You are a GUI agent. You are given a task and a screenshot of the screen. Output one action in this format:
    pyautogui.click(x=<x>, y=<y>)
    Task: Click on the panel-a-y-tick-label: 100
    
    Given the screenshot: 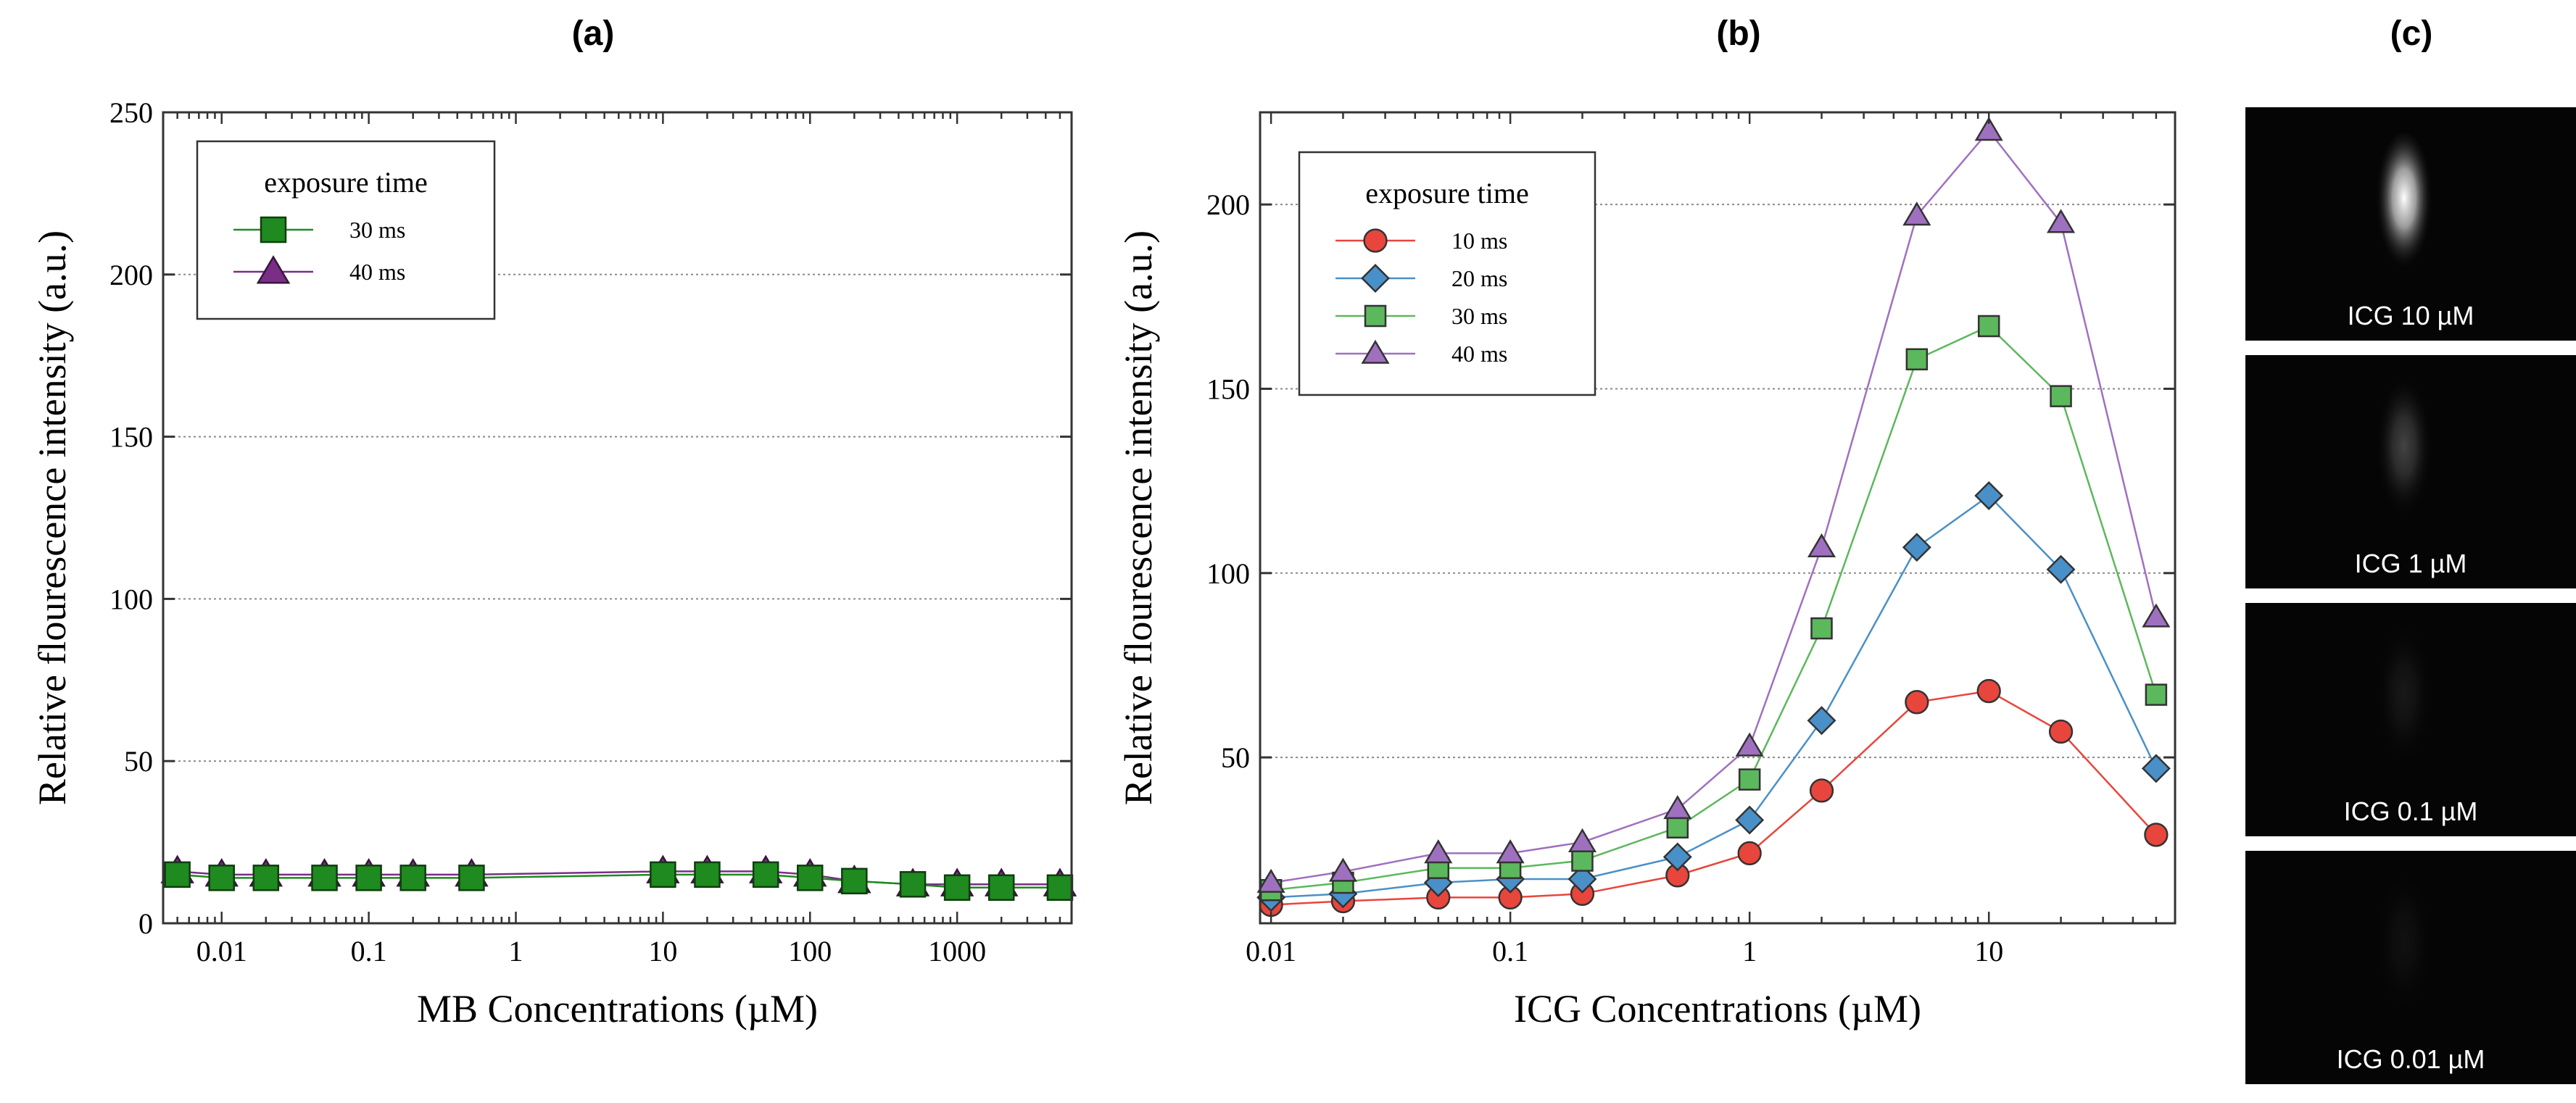 What is the action you would take?
    pyautogui.click(x=131, y=599)
    